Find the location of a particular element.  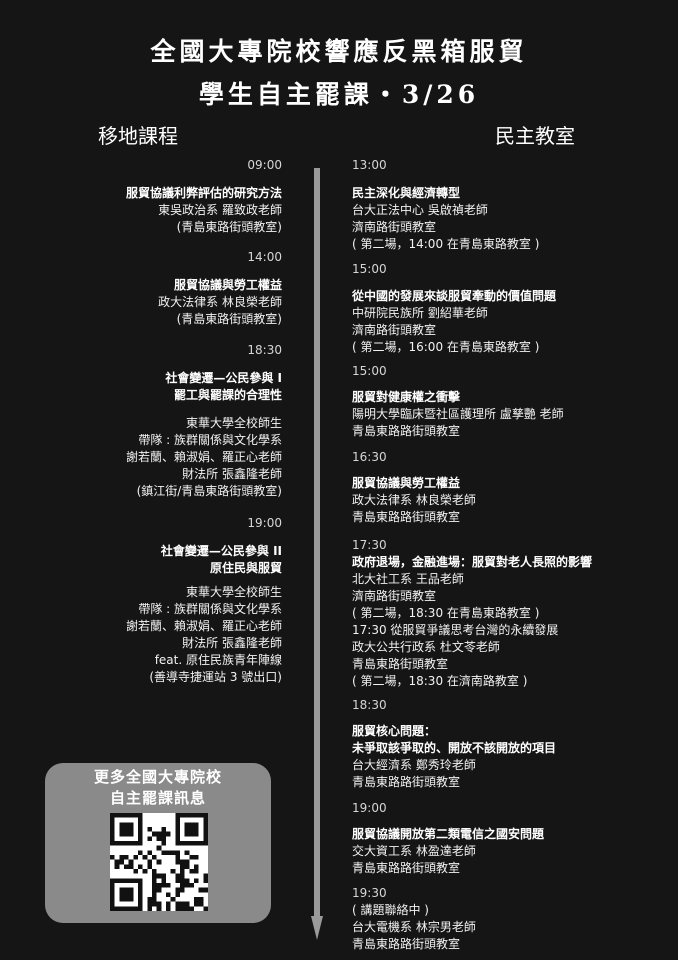

session-detail: 台大電機系 林宗男老師 is located at coordinates (414, 927).